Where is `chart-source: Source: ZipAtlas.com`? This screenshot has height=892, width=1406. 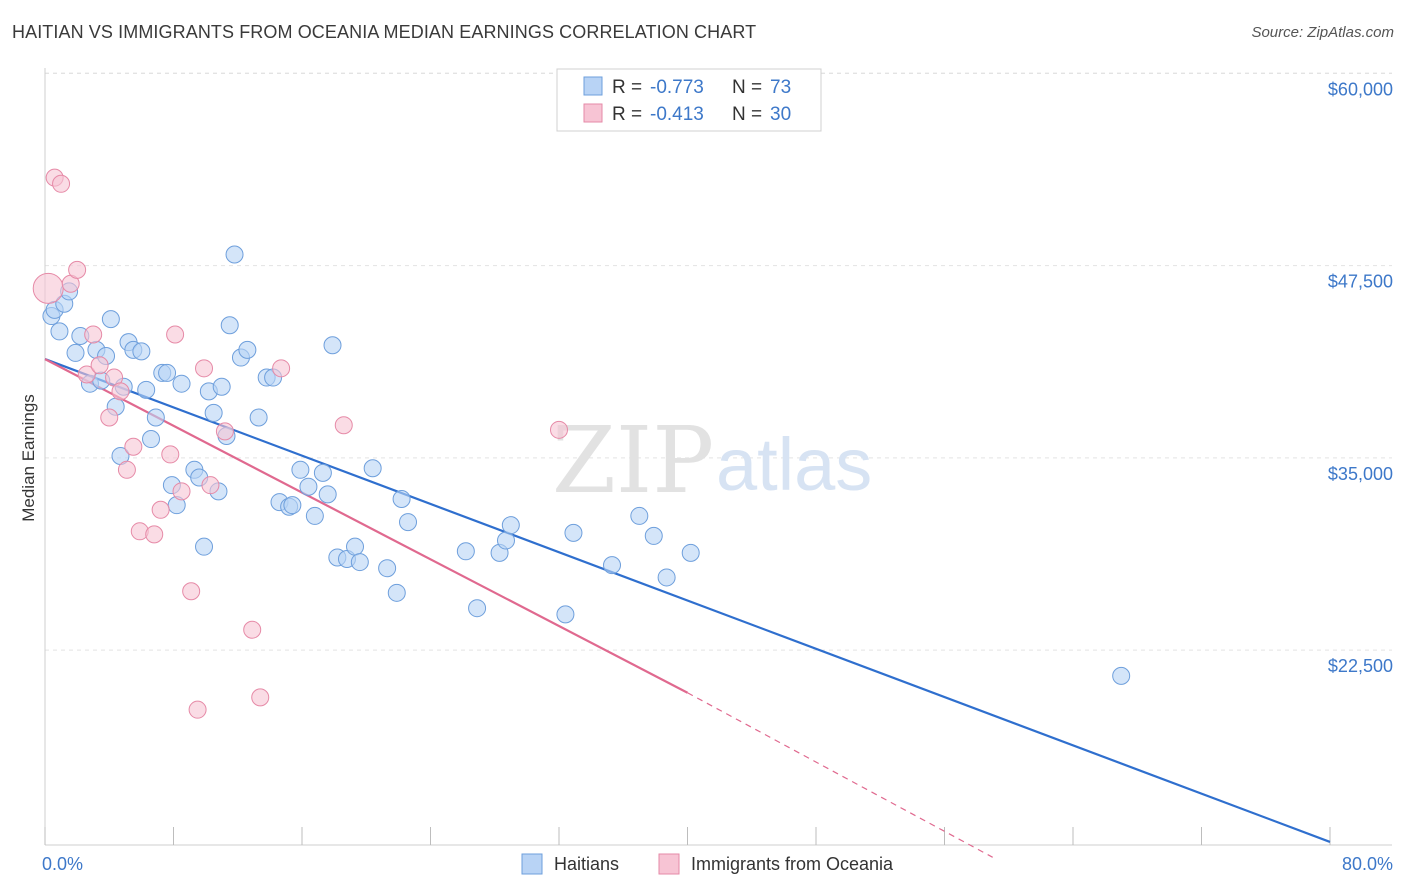 chart-source: Source: ZipAtlas.com is located at coordinates (1322, 32).